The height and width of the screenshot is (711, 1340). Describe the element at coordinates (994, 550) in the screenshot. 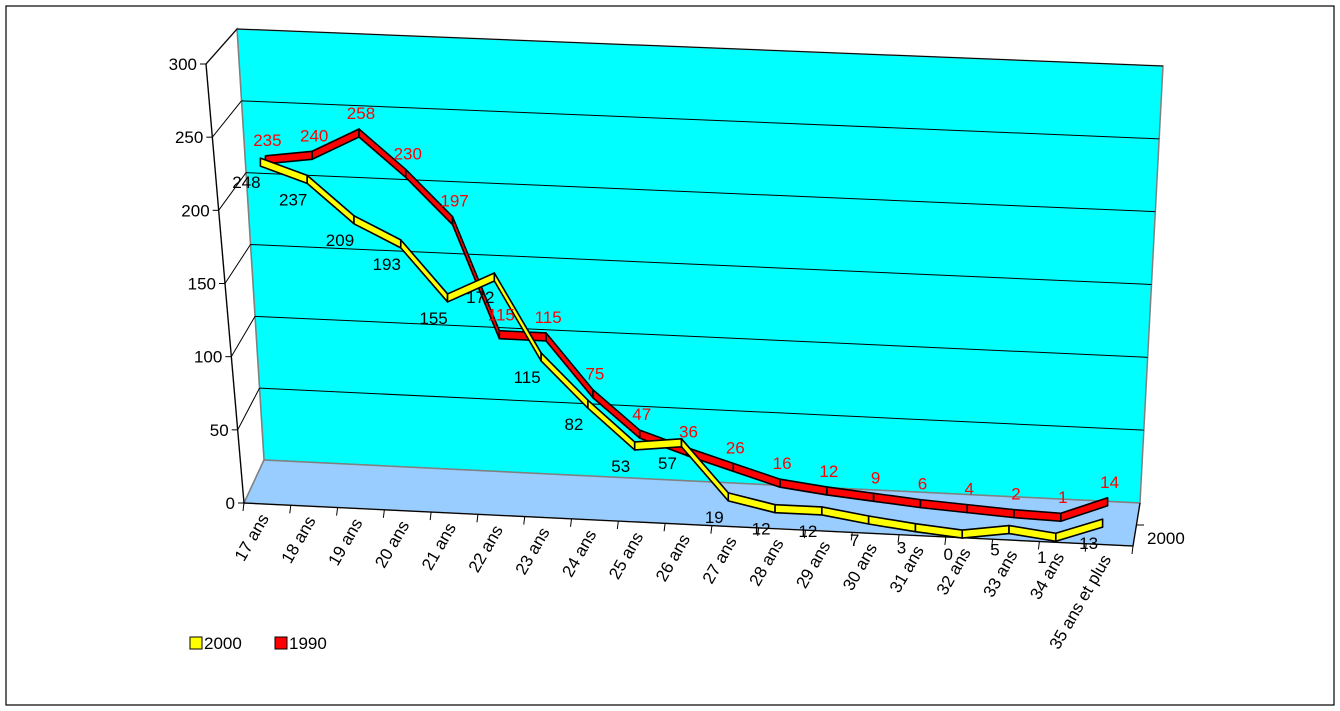

I see `data-label-2000: 5` at that location.